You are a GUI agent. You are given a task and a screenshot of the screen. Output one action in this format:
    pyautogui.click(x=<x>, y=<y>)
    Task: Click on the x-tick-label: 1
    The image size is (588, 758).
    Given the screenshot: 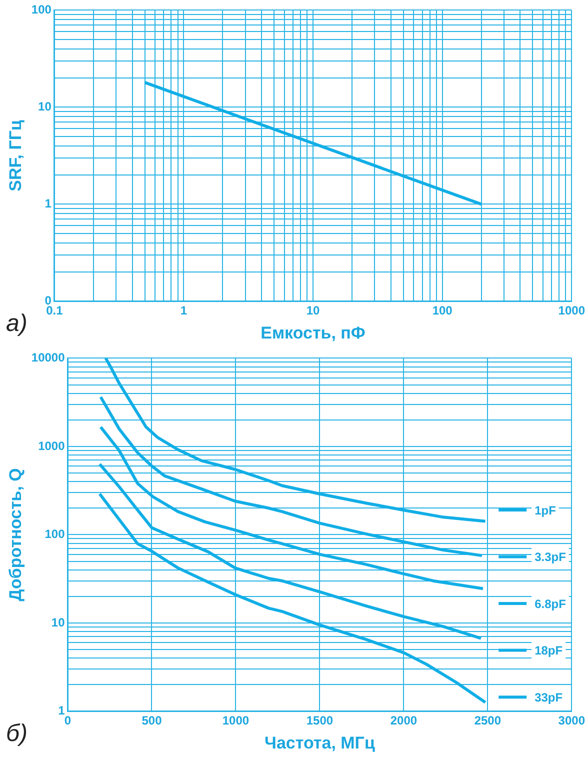 What is the action you would take?
    pyautogui.click(x=184, y=311)
    